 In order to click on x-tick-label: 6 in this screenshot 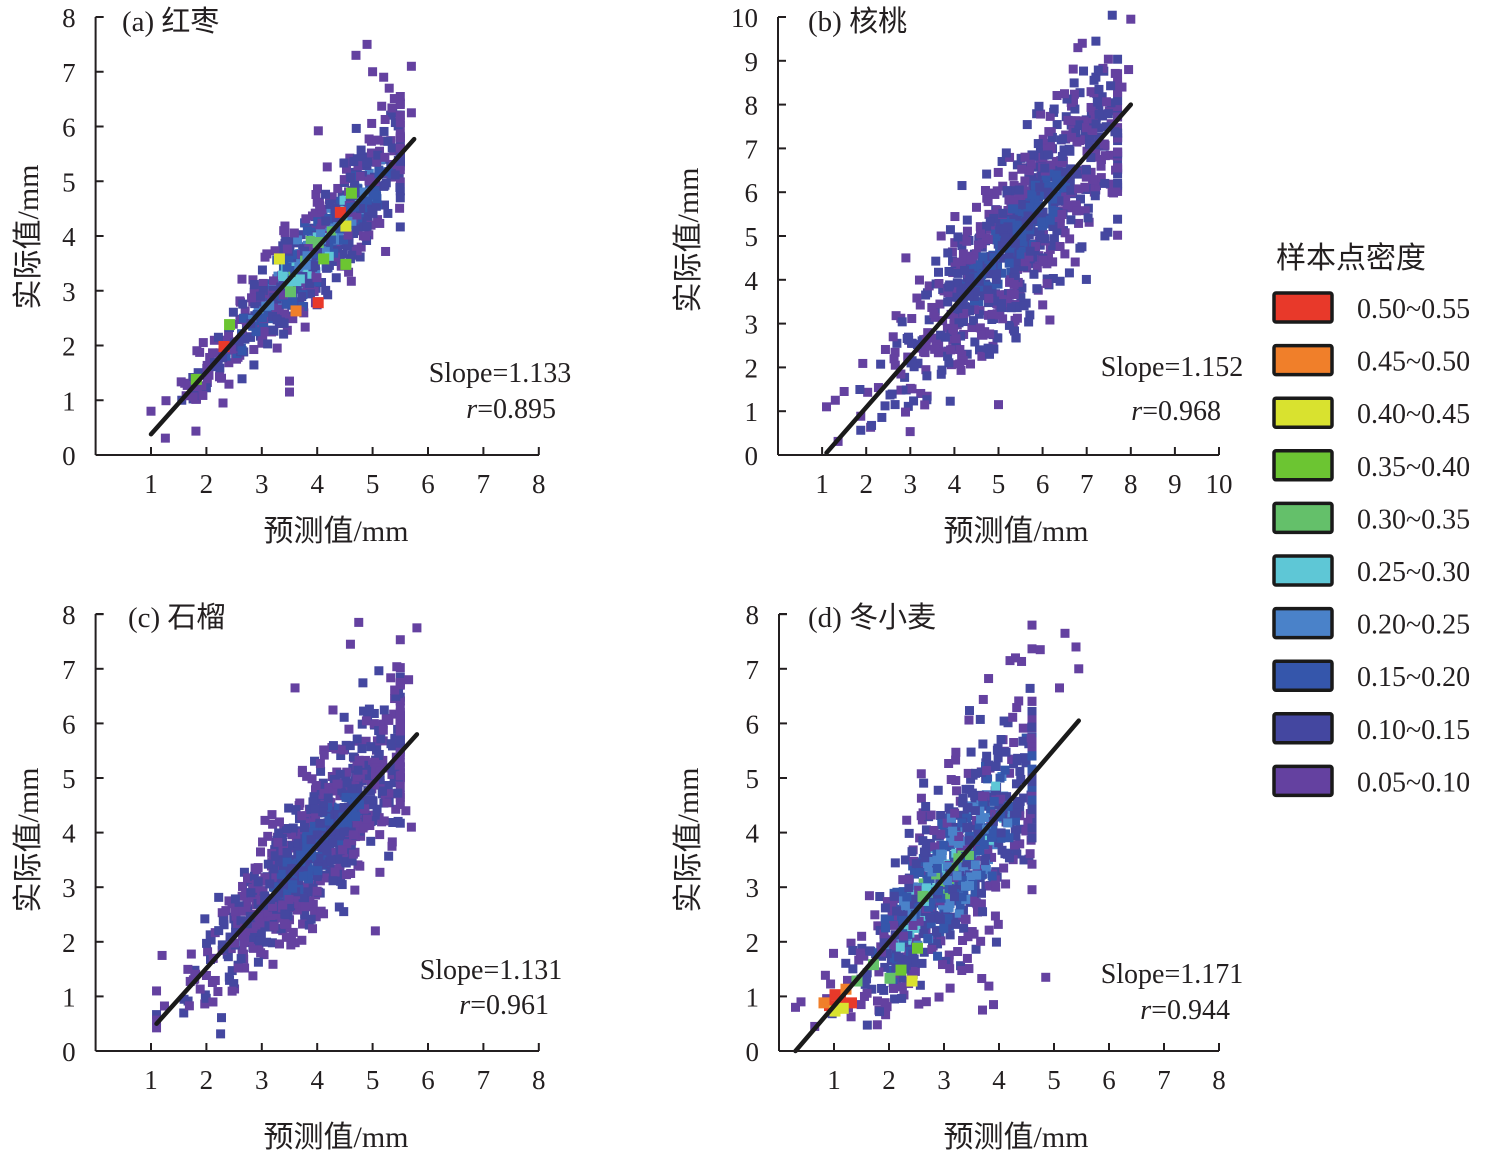, I will do `click(428, 1080)`.